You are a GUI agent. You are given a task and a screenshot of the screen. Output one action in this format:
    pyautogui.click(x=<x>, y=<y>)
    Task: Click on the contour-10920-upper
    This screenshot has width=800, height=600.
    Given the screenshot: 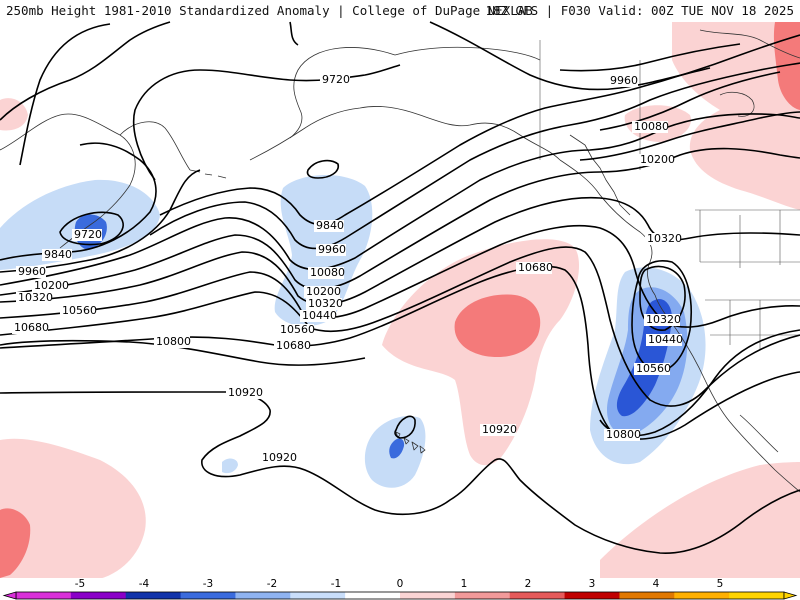 What is the action you would take?
    pyautogui.click(x=115, y=392)
    